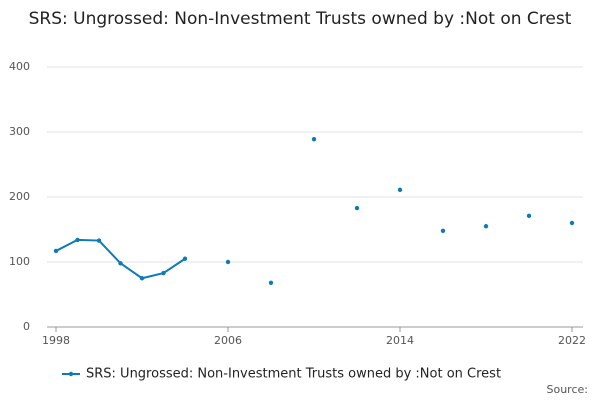 The width and height of the screenshot is (600, 400). I want to click on y-tick-label: 300, so click(19, 131).